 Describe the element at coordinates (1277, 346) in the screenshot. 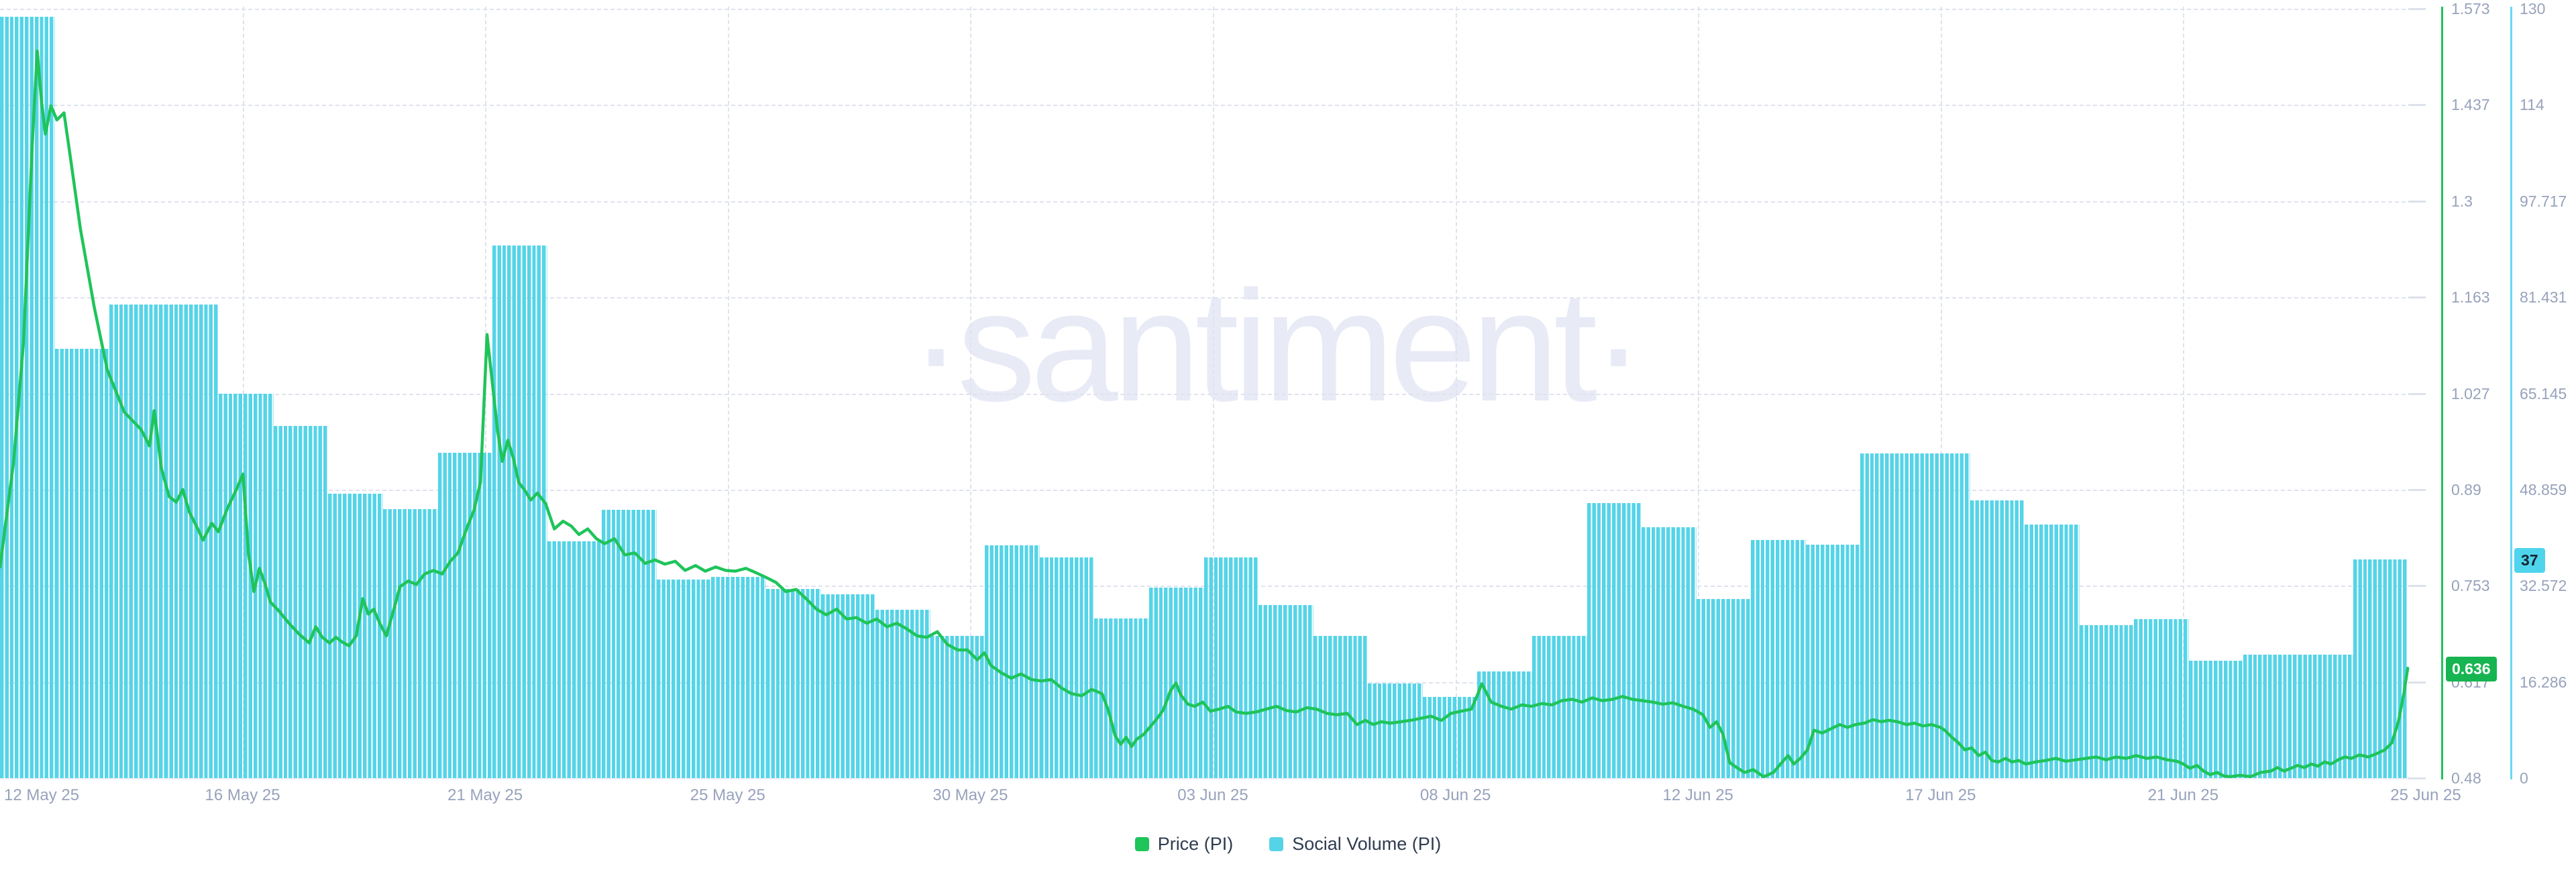

I see `santiment-watermark: ·santiment·` at that location.